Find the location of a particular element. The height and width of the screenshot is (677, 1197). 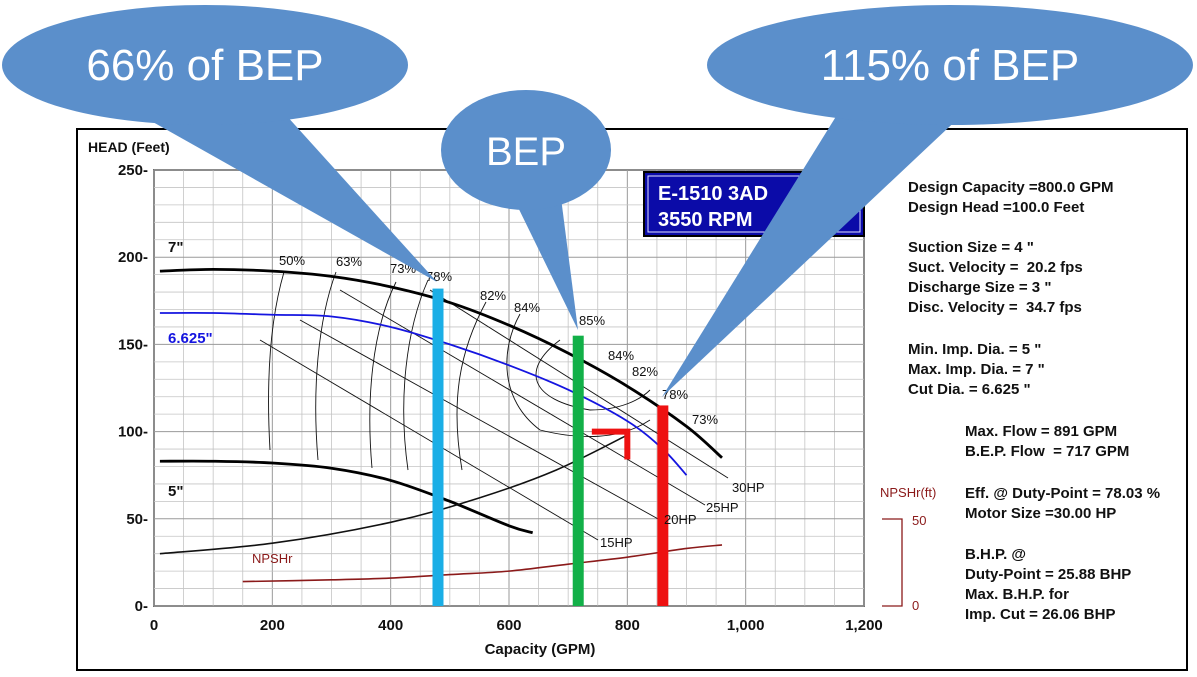

eff-label: 73% is located at coordinates (705, 419).